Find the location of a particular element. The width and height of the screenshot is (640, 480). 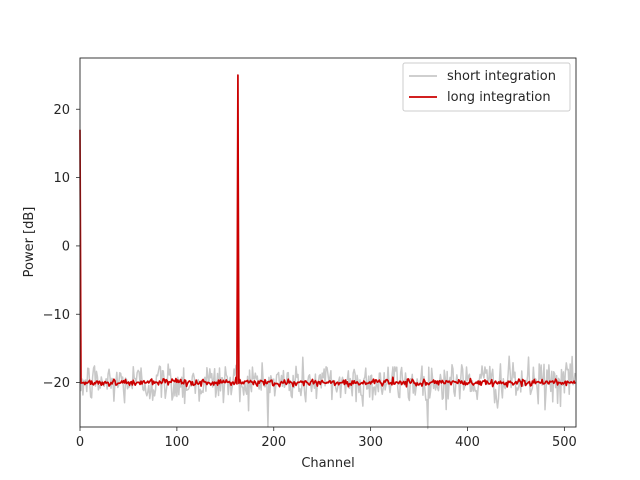

x-tick-label: 100 is located at coordinates (176, 442).